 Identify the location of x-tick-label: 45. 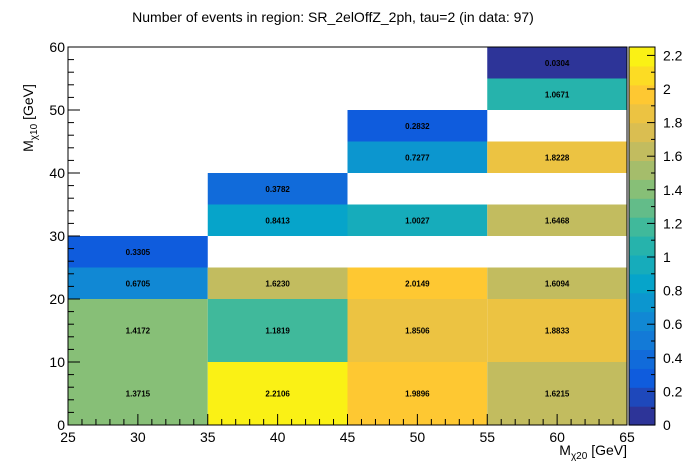
(348, 437).